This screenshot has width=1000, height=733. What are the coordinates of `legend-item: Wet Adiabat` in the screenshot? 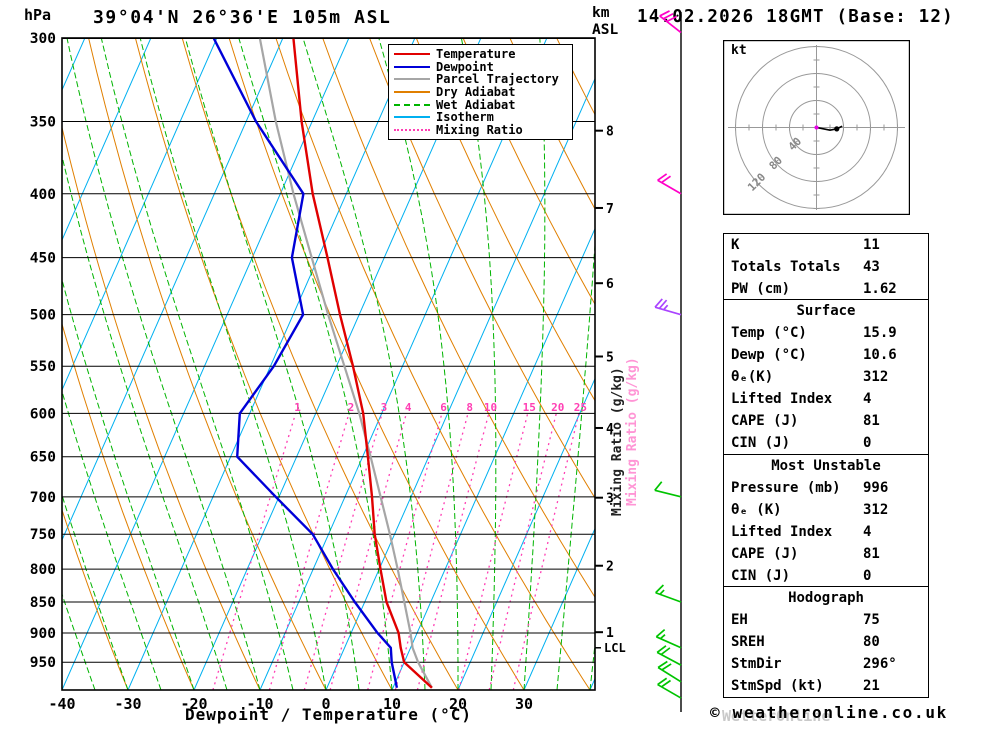 It's located at (483, 104).